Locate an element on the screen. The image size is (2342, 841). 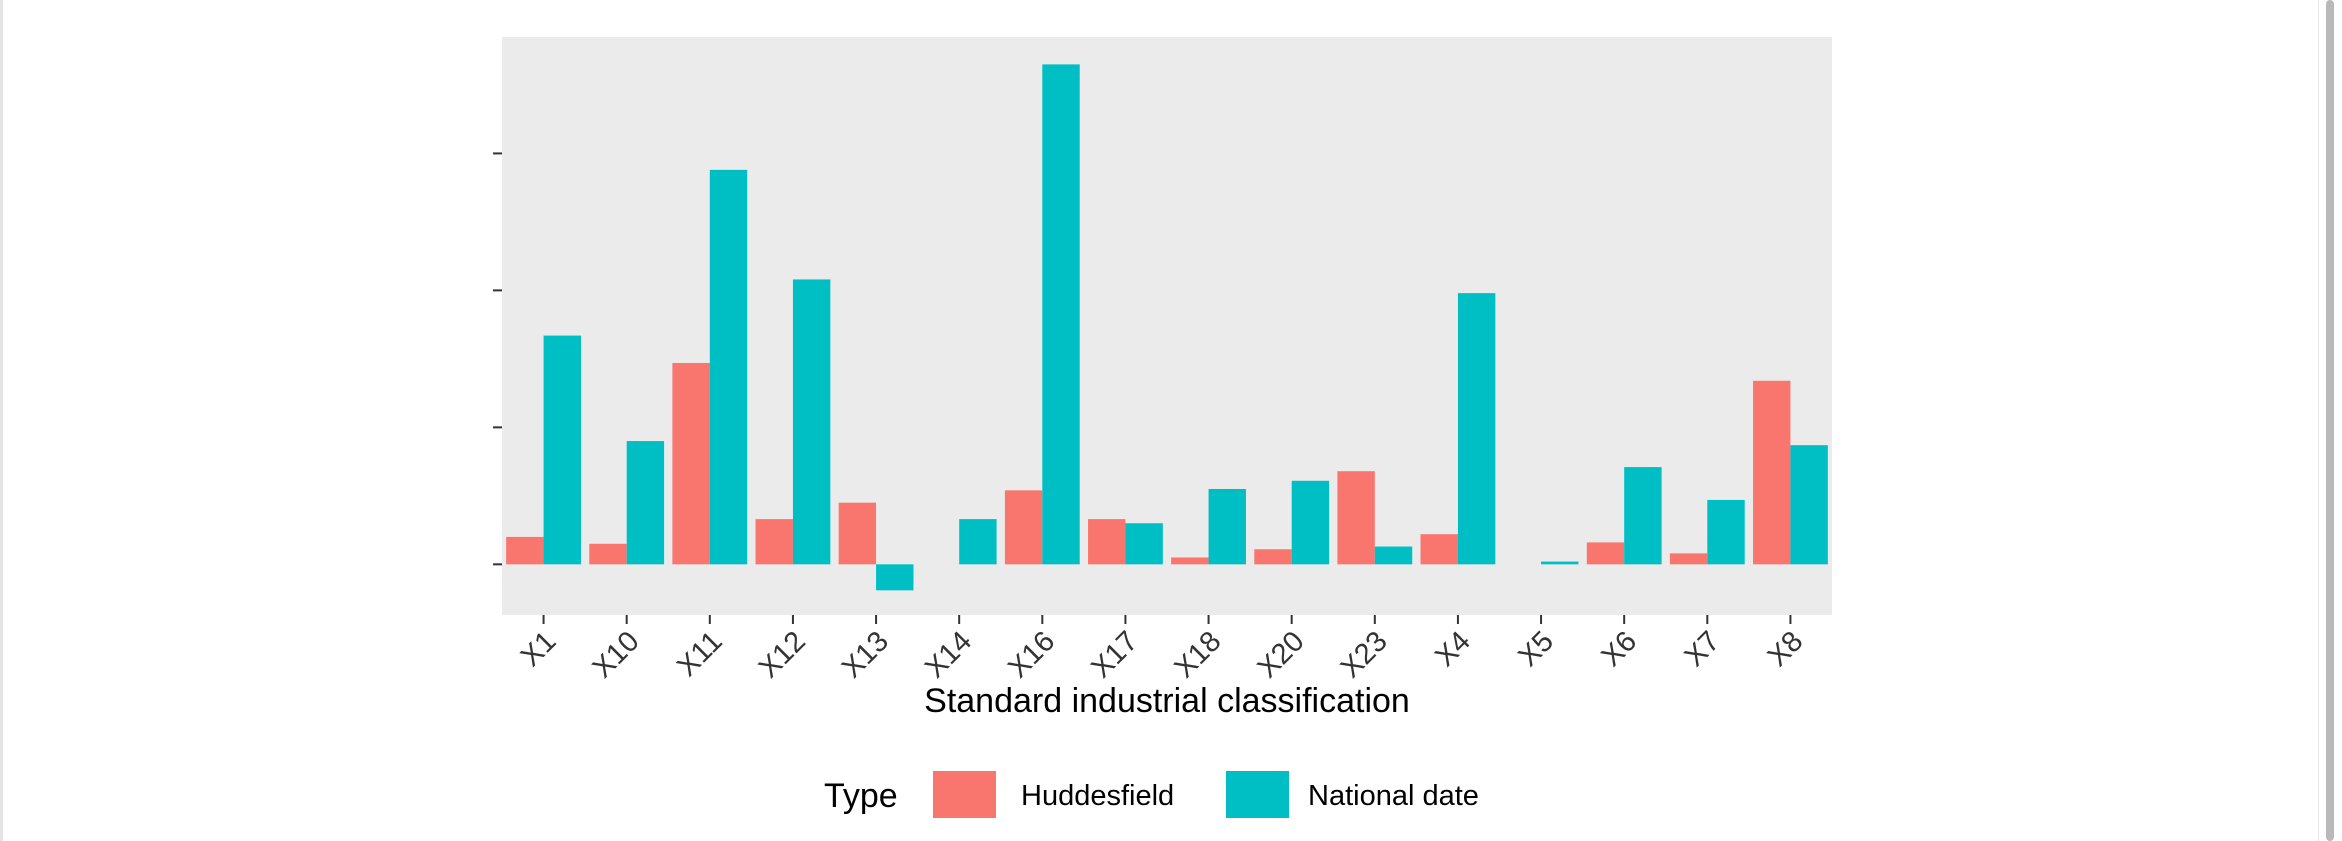
y-axis-ticks is located at coordinates (497, 359).